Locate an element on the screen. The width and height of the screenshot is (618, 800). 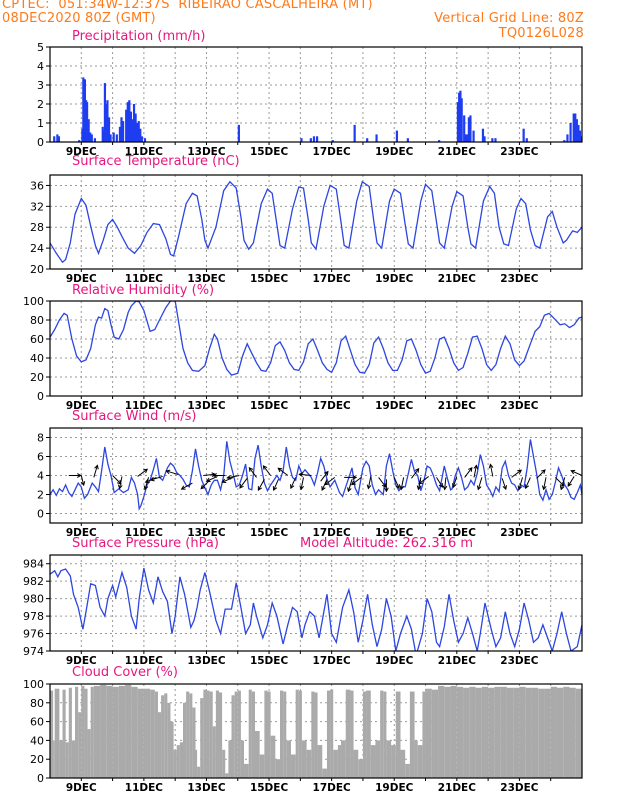
header-model-id: TQ0126L028 is located at coordinates (541, 33).